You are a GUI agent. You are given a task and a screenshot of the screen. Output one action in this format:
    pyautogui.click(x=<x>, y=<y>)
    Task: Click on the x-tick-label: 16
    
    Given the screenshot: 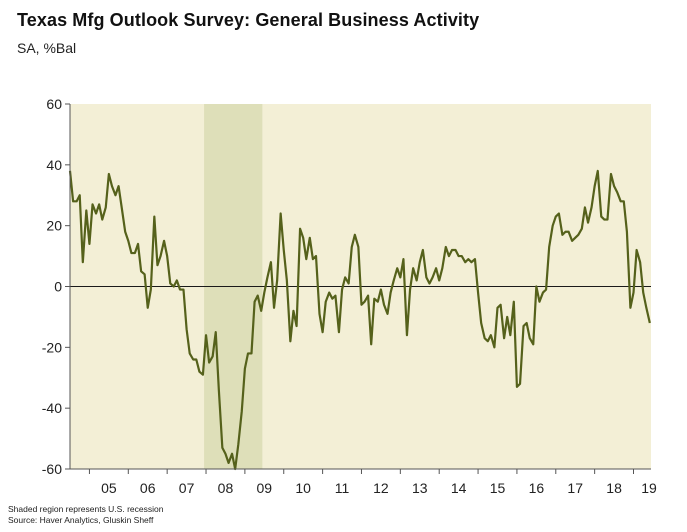 What is the action you would take?
    pyautogui.click(x=537, y=488)
    